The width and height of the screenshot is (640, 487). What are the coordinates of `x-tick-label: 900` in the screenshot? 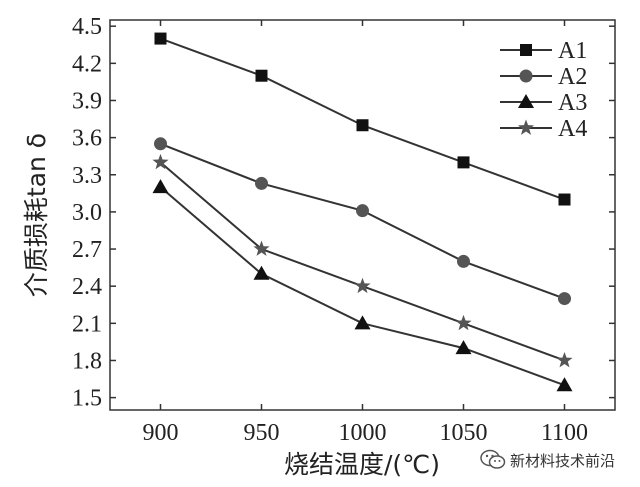 It's located at (161, 433).